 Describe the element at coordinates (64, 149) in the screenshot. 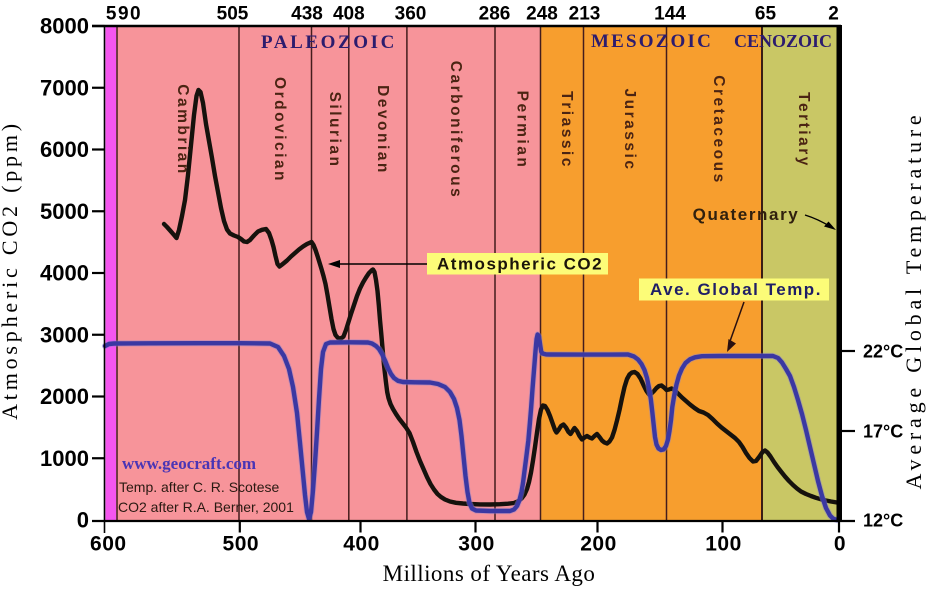

I see `svg-text: 6000` at that location.